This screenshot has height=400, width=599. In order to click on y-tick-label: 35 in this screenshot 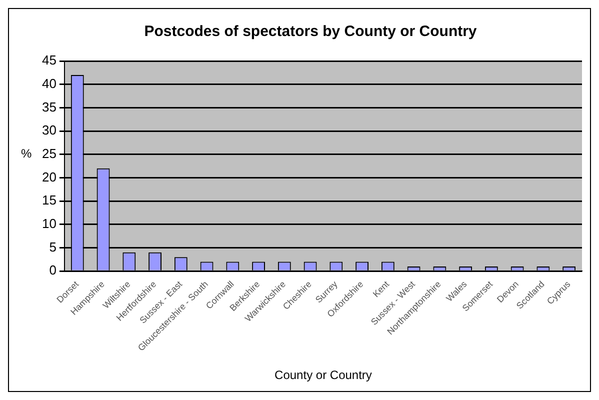, I will do `click(49, 106)`.